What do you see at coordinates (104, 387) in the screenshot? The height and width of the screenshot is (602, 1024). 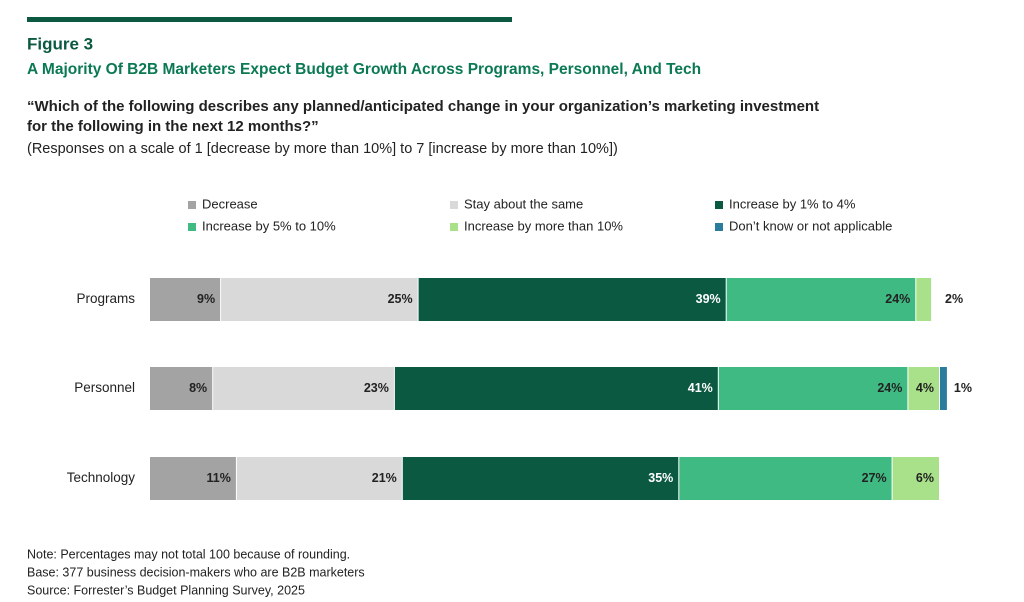 I see `category-label: Personnel` at bounding box center [104, 387].